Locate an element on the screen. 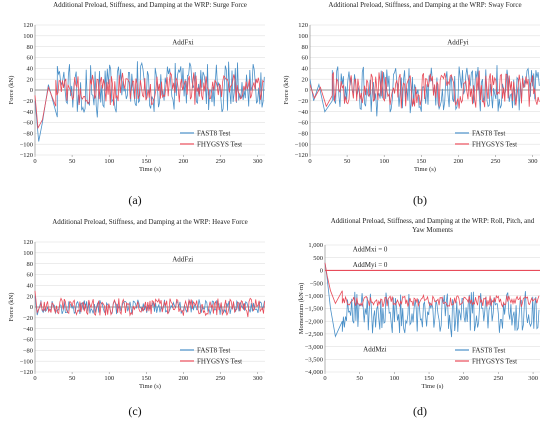 This screenshot has width=550, height=425. annotation: AddMzi is located at coordinates (374, 350).